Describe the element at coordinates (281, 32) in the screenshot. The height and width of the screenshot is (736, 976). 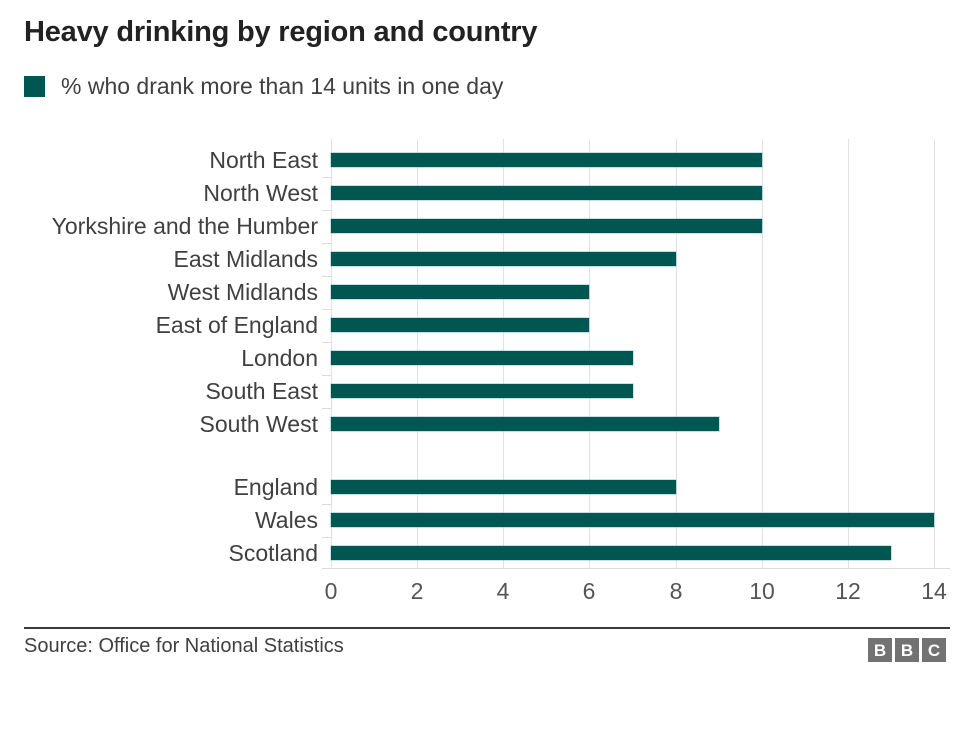
I see `chart-title: Heavy drinking by region and country` at that location.